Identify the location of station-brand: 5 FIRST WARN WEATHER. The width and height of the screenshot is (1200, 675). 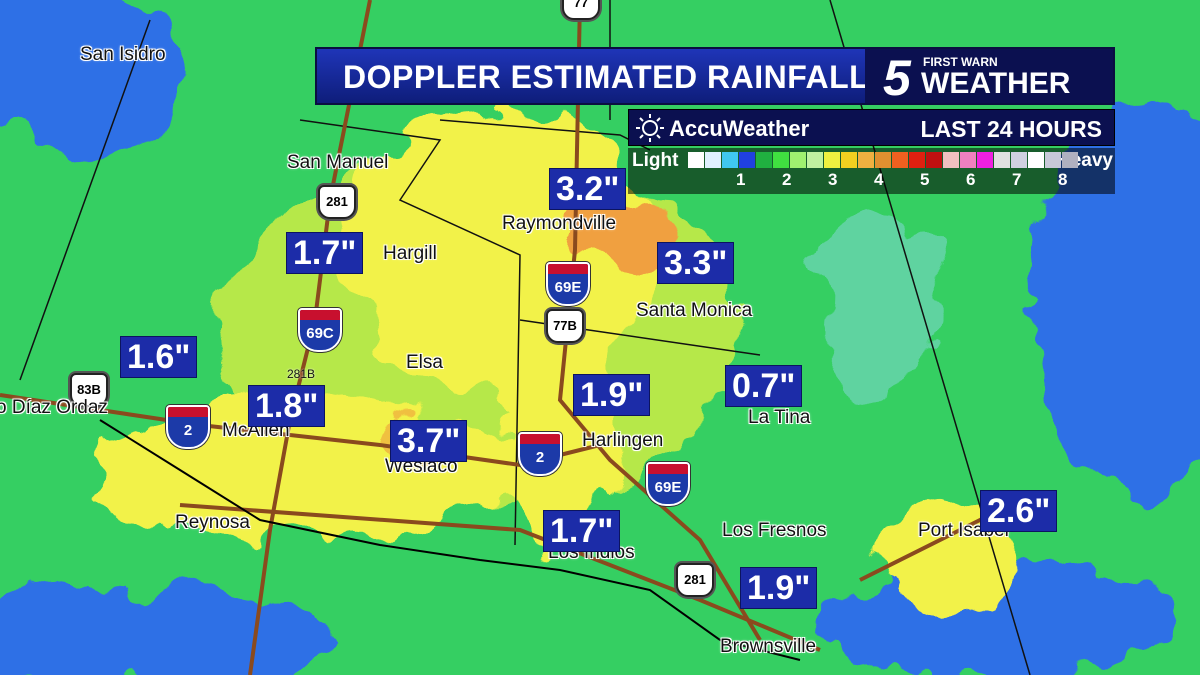
(989, 77).